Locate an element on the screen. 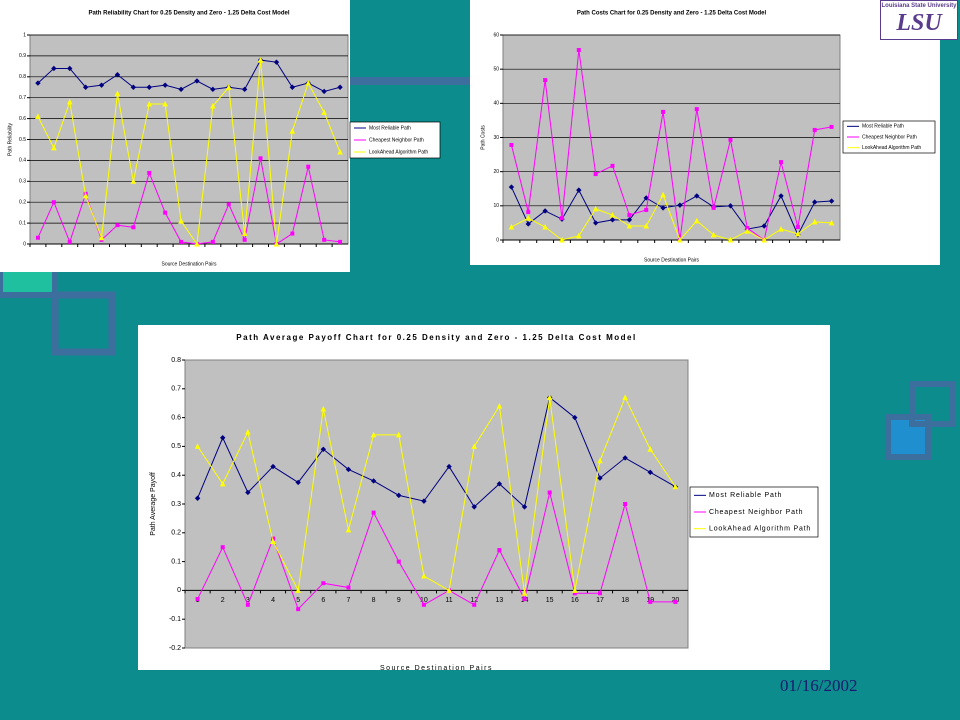  x-tick-label: 3 is located at coordinates (248, 600).